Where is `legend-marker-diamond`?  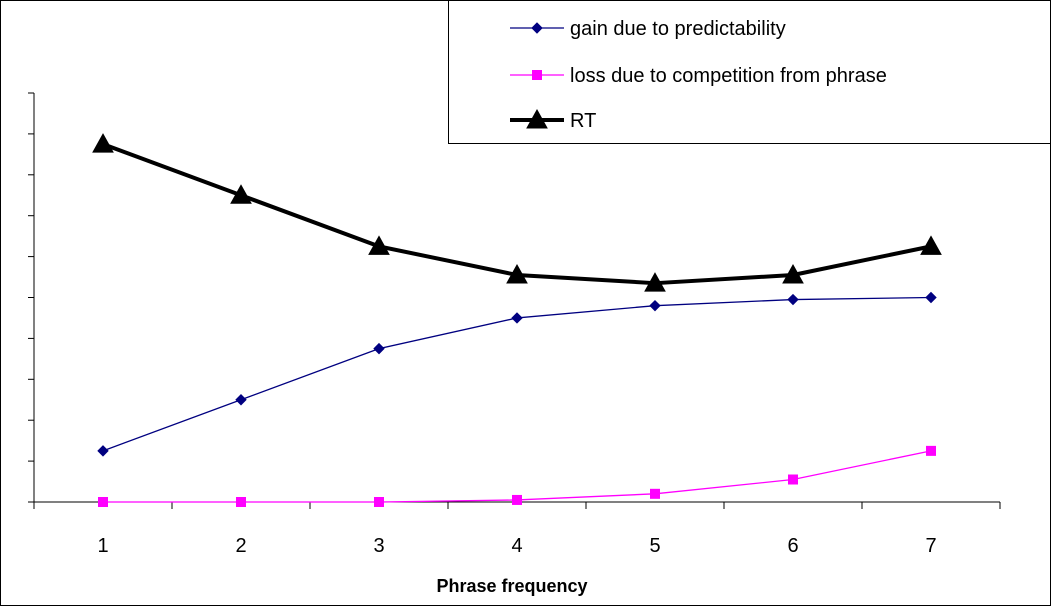
legend-marker-diamond is located at coordinates (537, 28).